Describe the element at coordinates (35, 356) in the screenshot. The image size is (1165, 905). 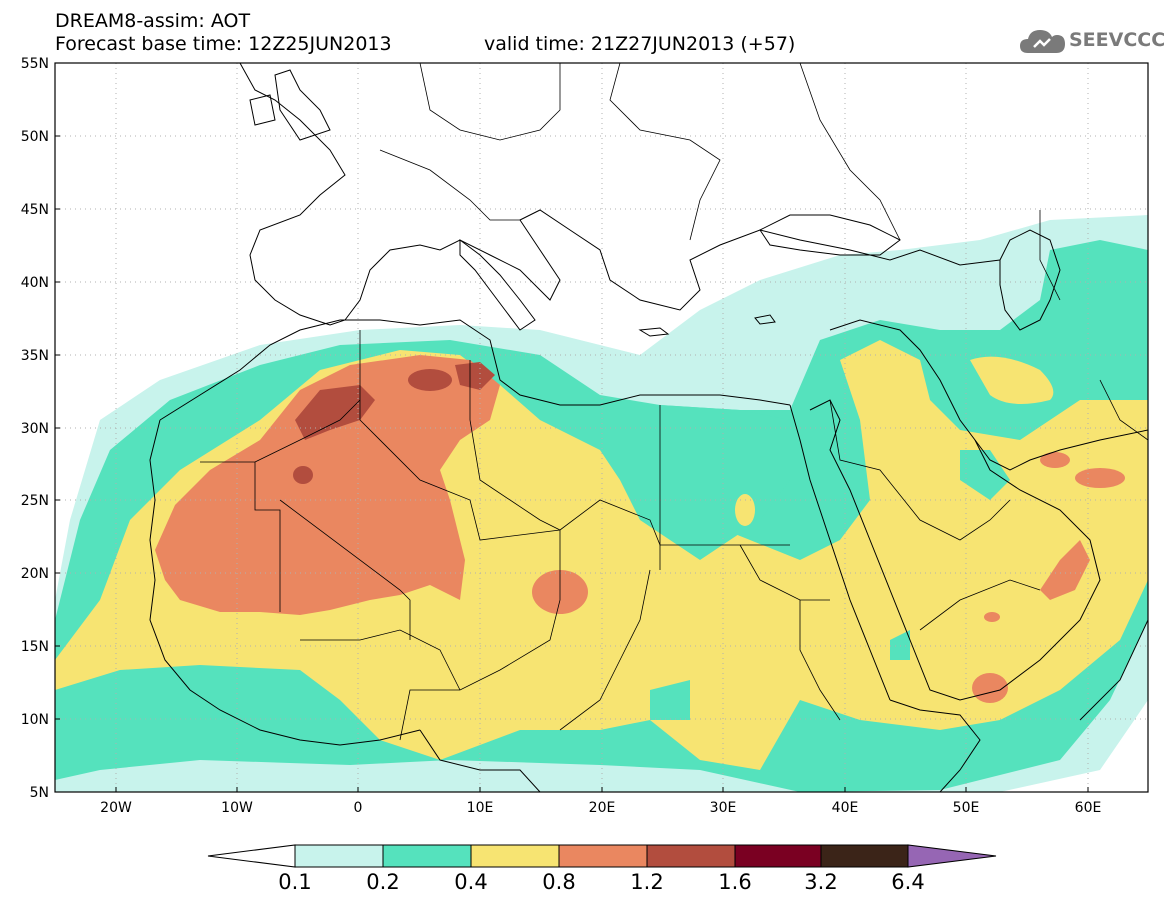
I see `lat-label: 35N` at that location.